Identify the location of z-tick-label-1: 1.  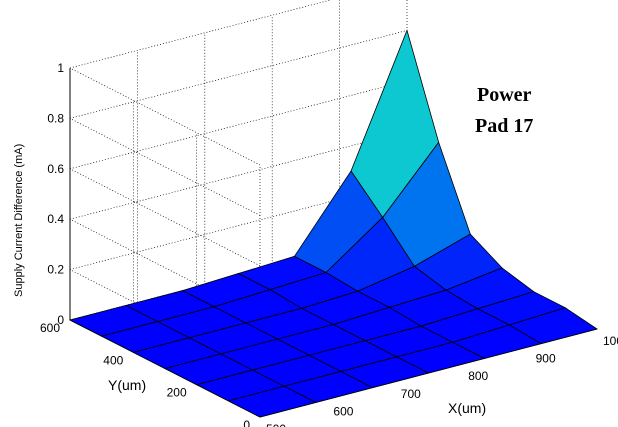
(60, 68).